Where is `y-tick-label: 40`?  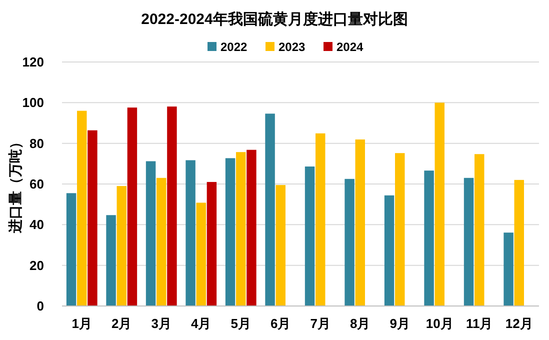
y-tick-label: 40 is located at coordinates (37, 224).